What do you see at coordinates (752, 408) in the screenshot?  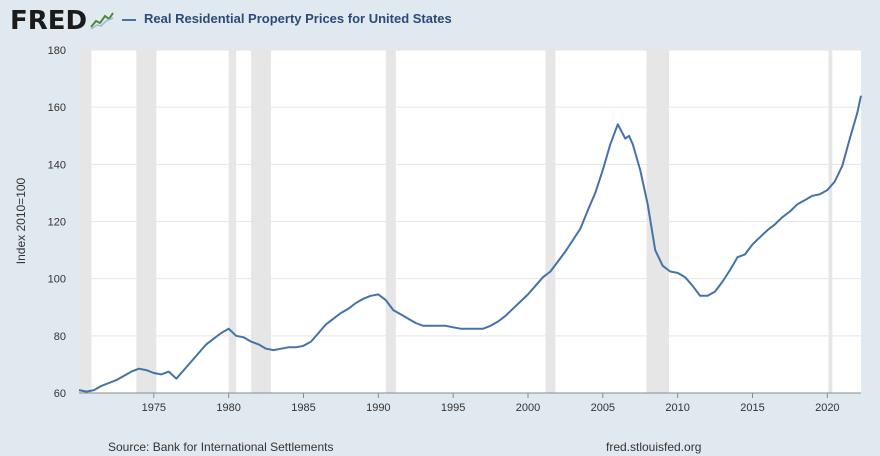 I see `x-tick-label: 2015` at bounding box center [752, 408].